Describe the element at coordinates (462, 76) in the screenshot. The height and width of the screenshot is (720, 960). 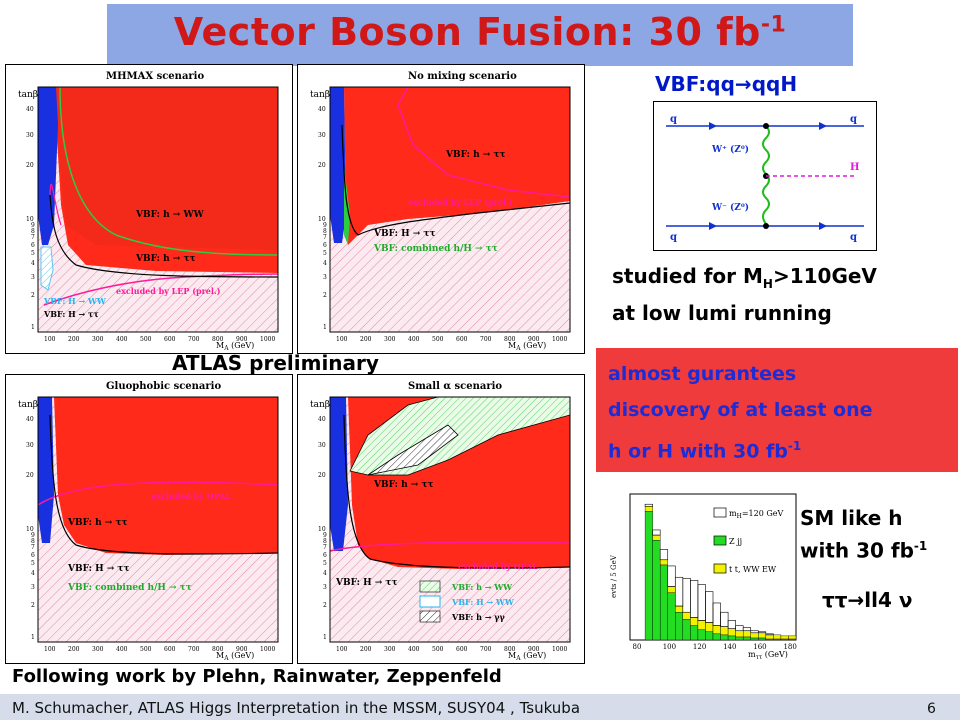
I see `panel-title: No mixing scenario` at that location.